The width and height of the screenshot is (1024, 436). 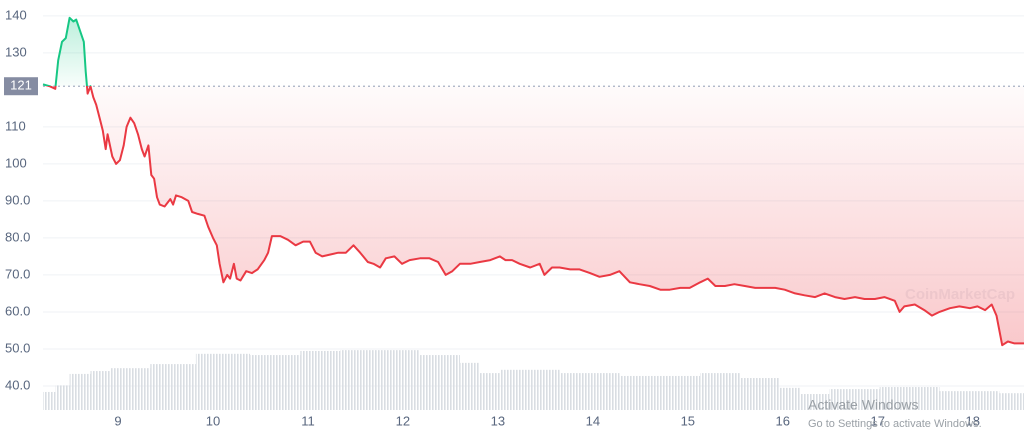 What do you see at coordinates (17, 273) in the screenshot?
I see `y-tick-label: 70.0` at bounding box center [17, 273].